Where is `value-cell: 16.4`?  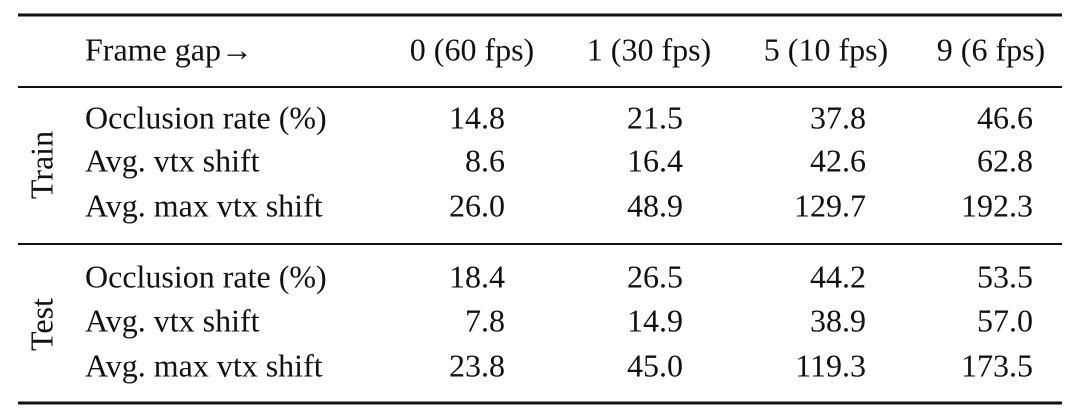 value-cell: 16.4 is located at coordinates (655, 160).